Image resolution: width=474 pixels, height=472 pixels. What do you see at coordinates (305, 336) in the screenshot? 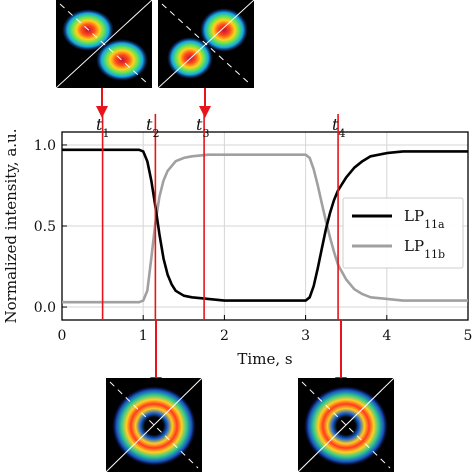
I see `x-tick-label: 3` at bounding box center [305, 336].